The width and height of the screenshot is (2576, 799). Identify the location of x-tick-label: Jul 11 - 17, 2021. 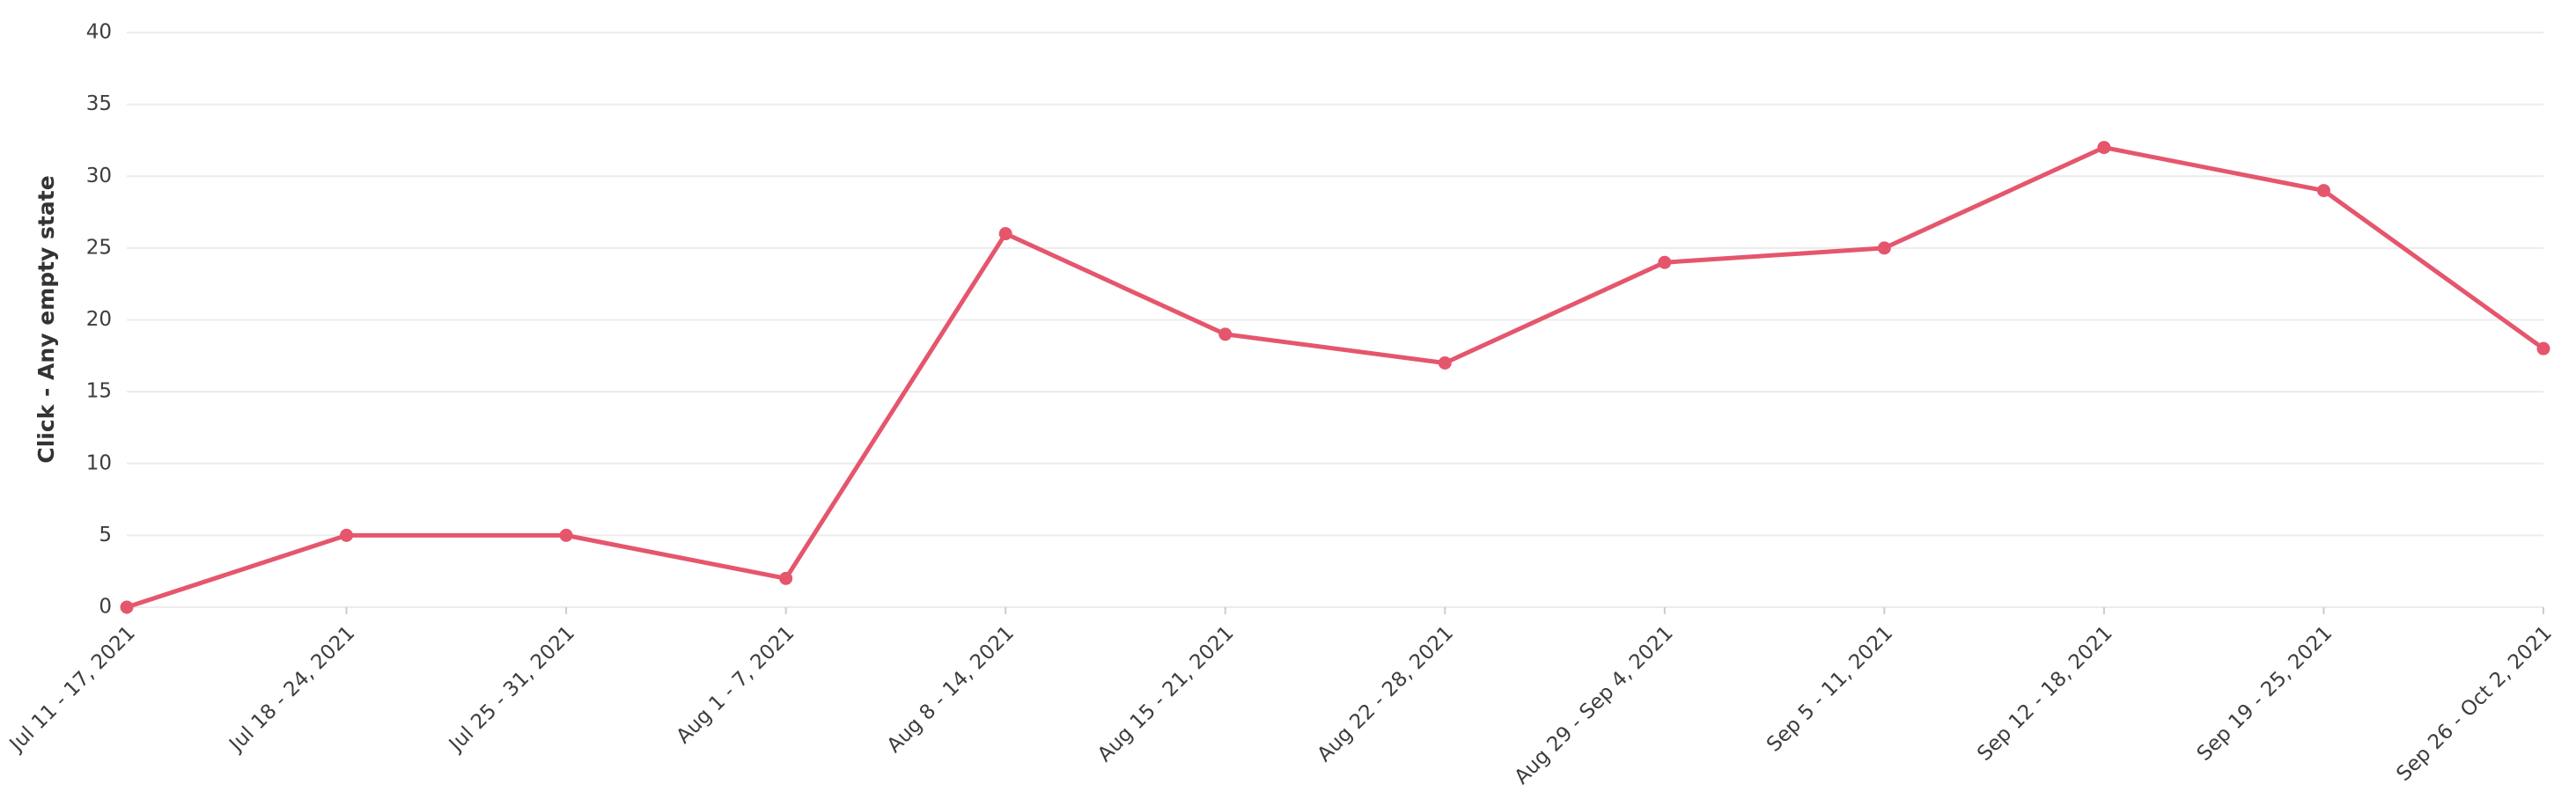
(72, 689).